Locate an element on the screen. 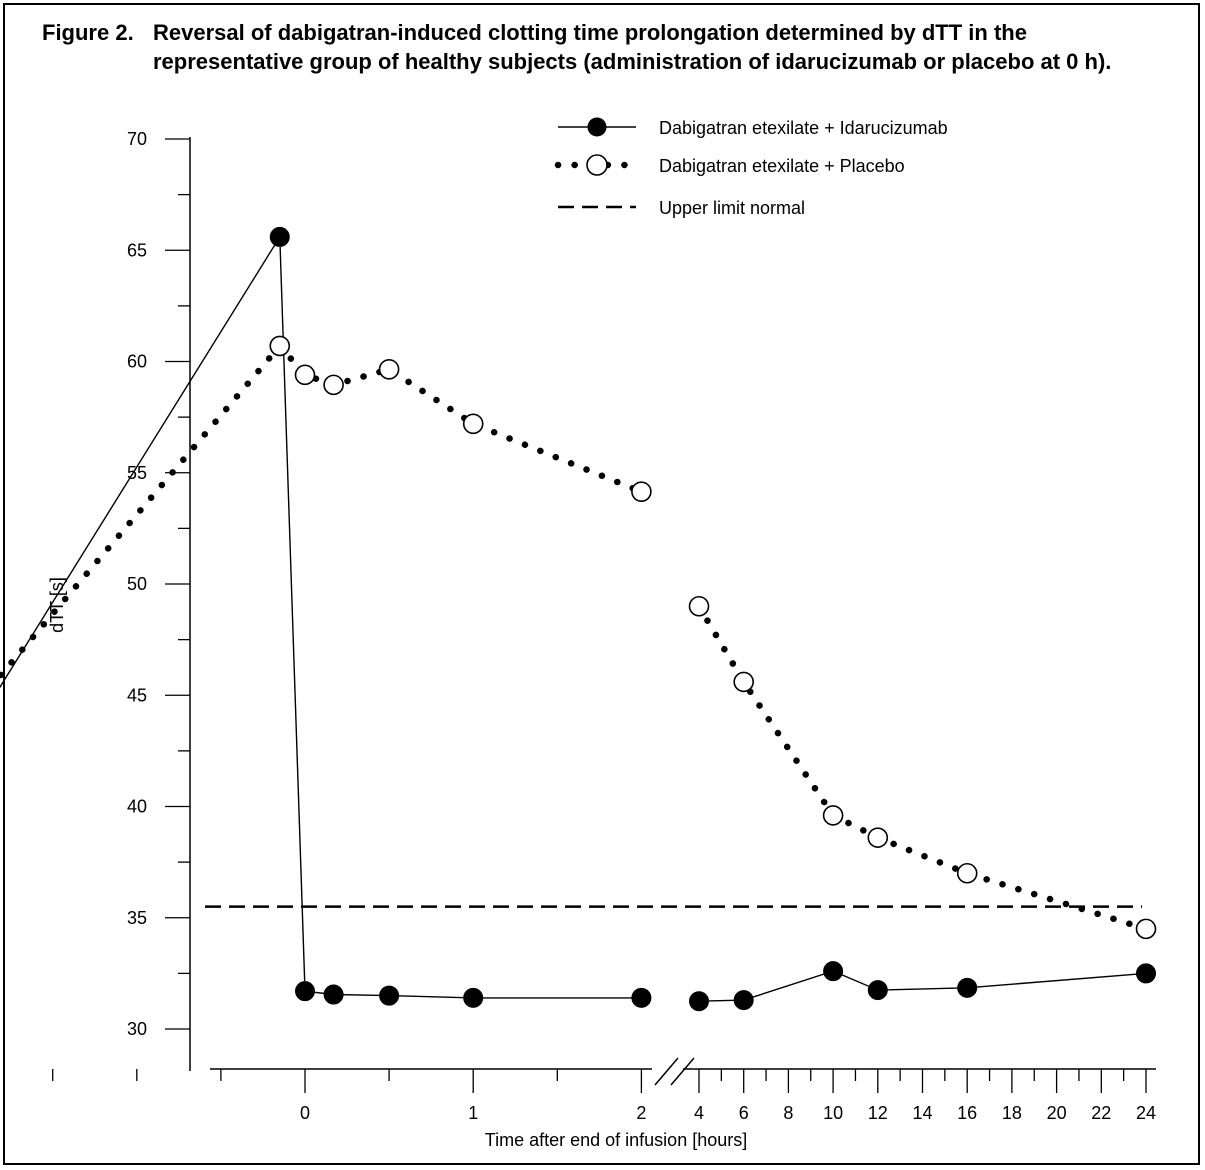 This screenshot has width=1205, height=1170. y-tick-label: 50 is located at coordinates (137, 584).